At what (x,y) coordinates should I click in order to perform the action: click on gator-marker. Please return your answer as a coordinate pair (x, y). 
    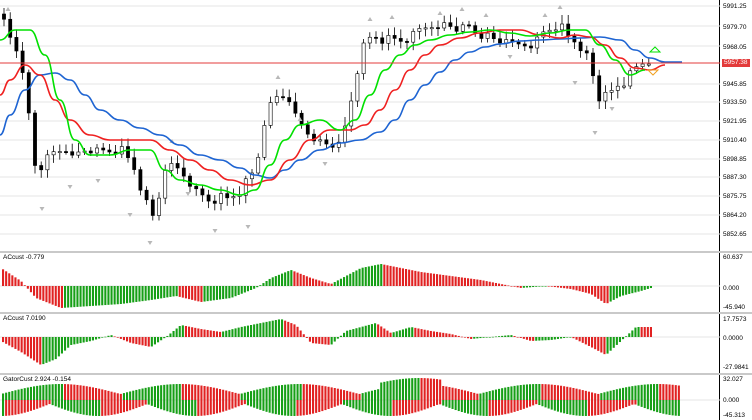
    Looking at the image, I should click on (653, 72).